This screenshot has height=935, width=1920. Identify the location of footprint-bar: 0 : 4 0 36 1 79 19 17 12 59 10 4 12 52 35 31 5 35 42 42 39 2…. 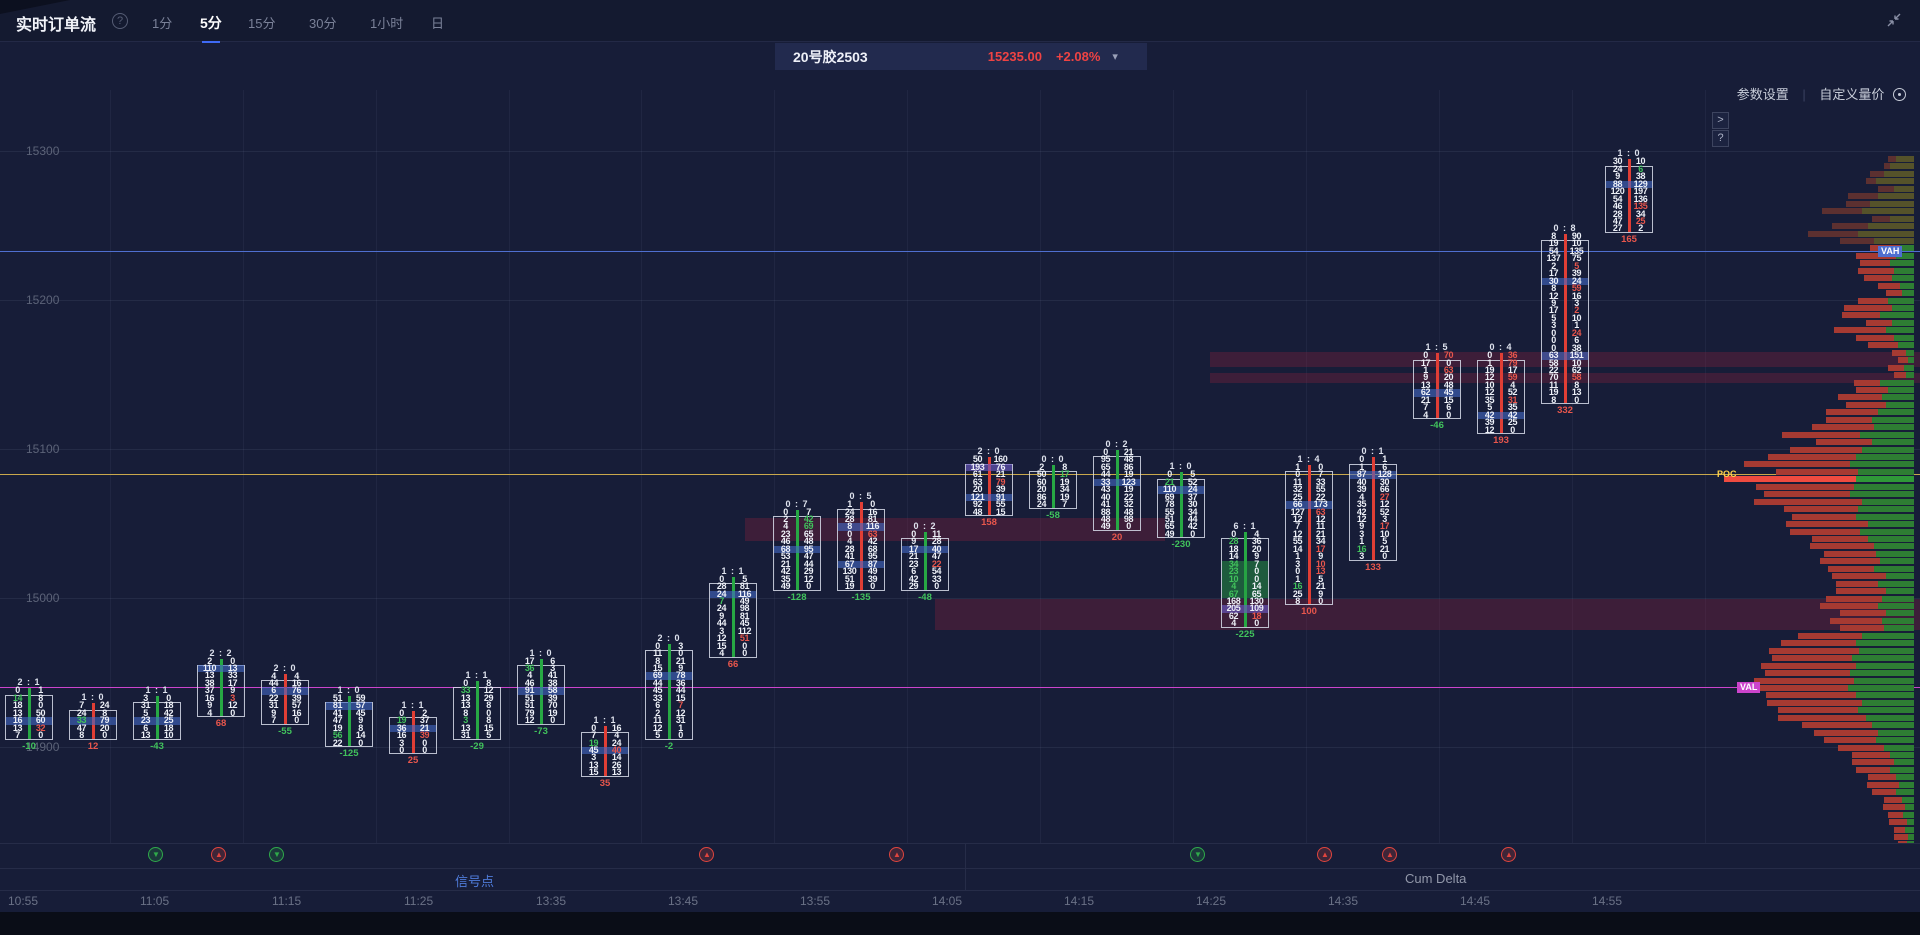
(1501, 394).